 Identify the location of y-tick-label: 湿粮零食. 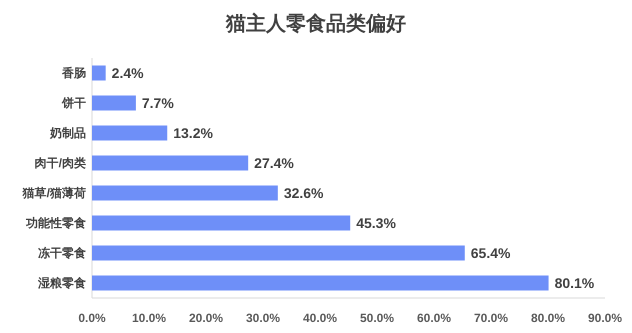
(61, 283).